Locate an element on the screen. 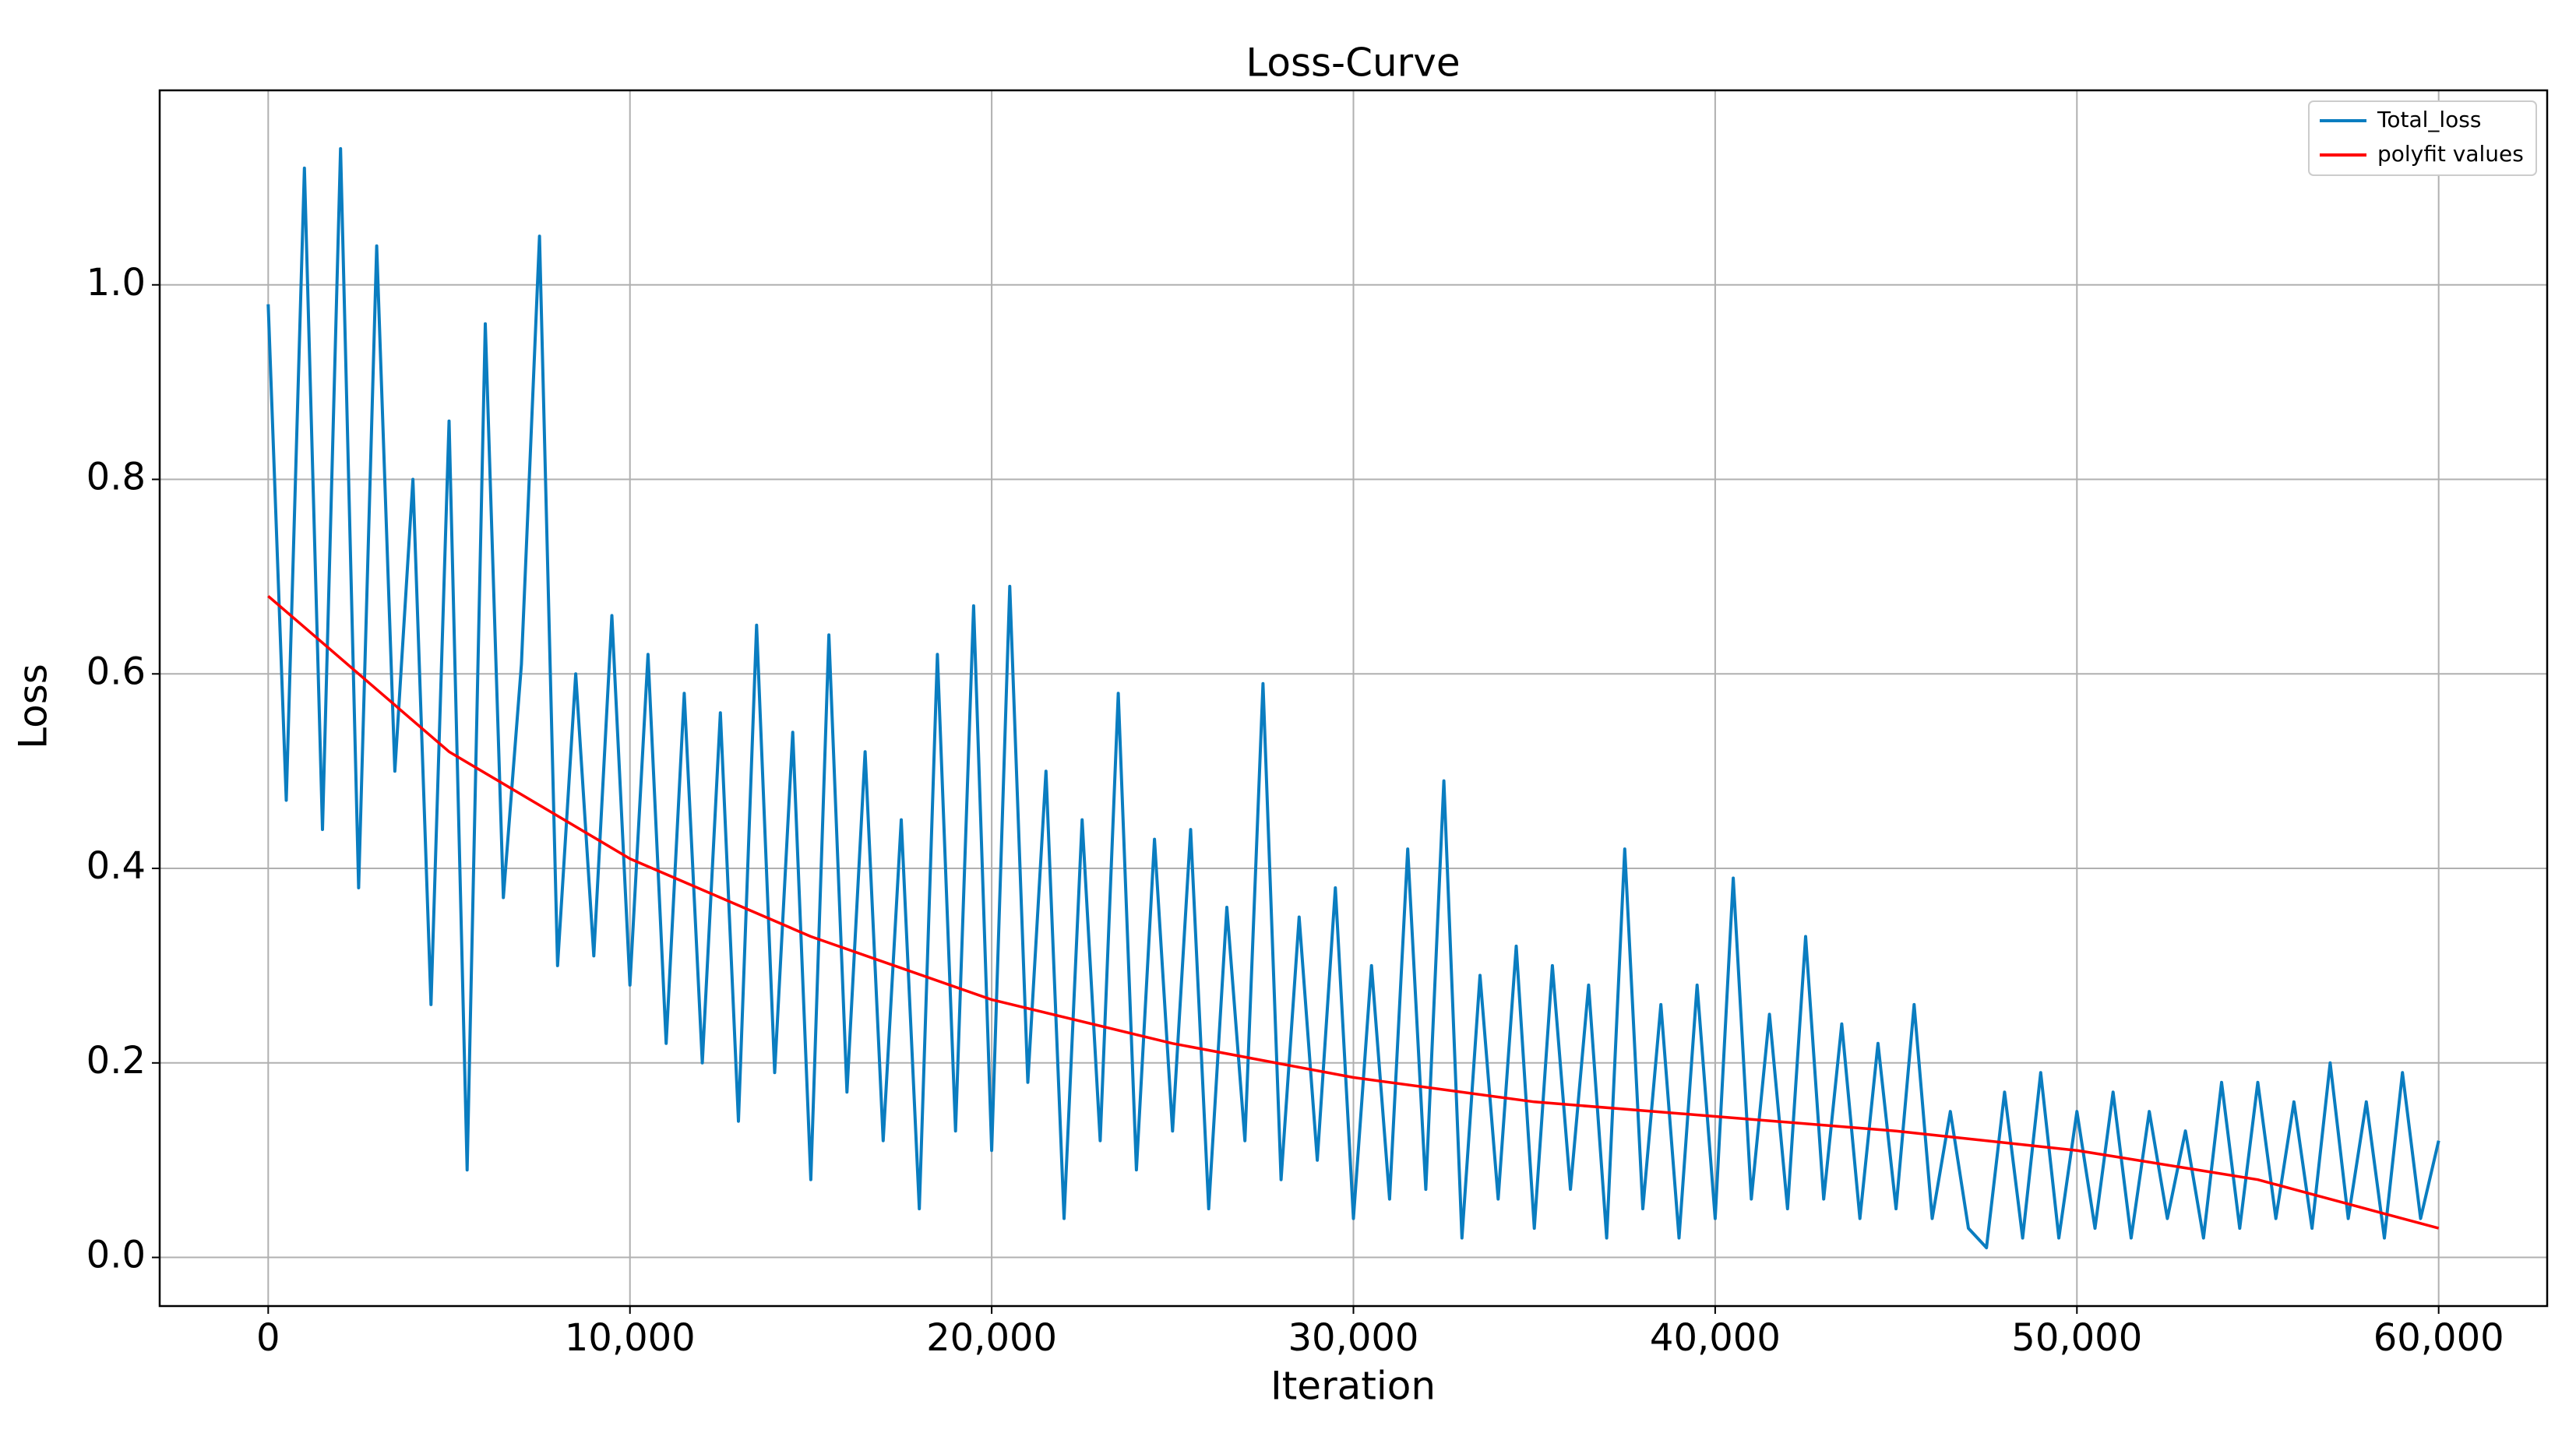 The image size is (2576, 1433). chart-title: Loss-Curve is located at coordinates (1353, 63).